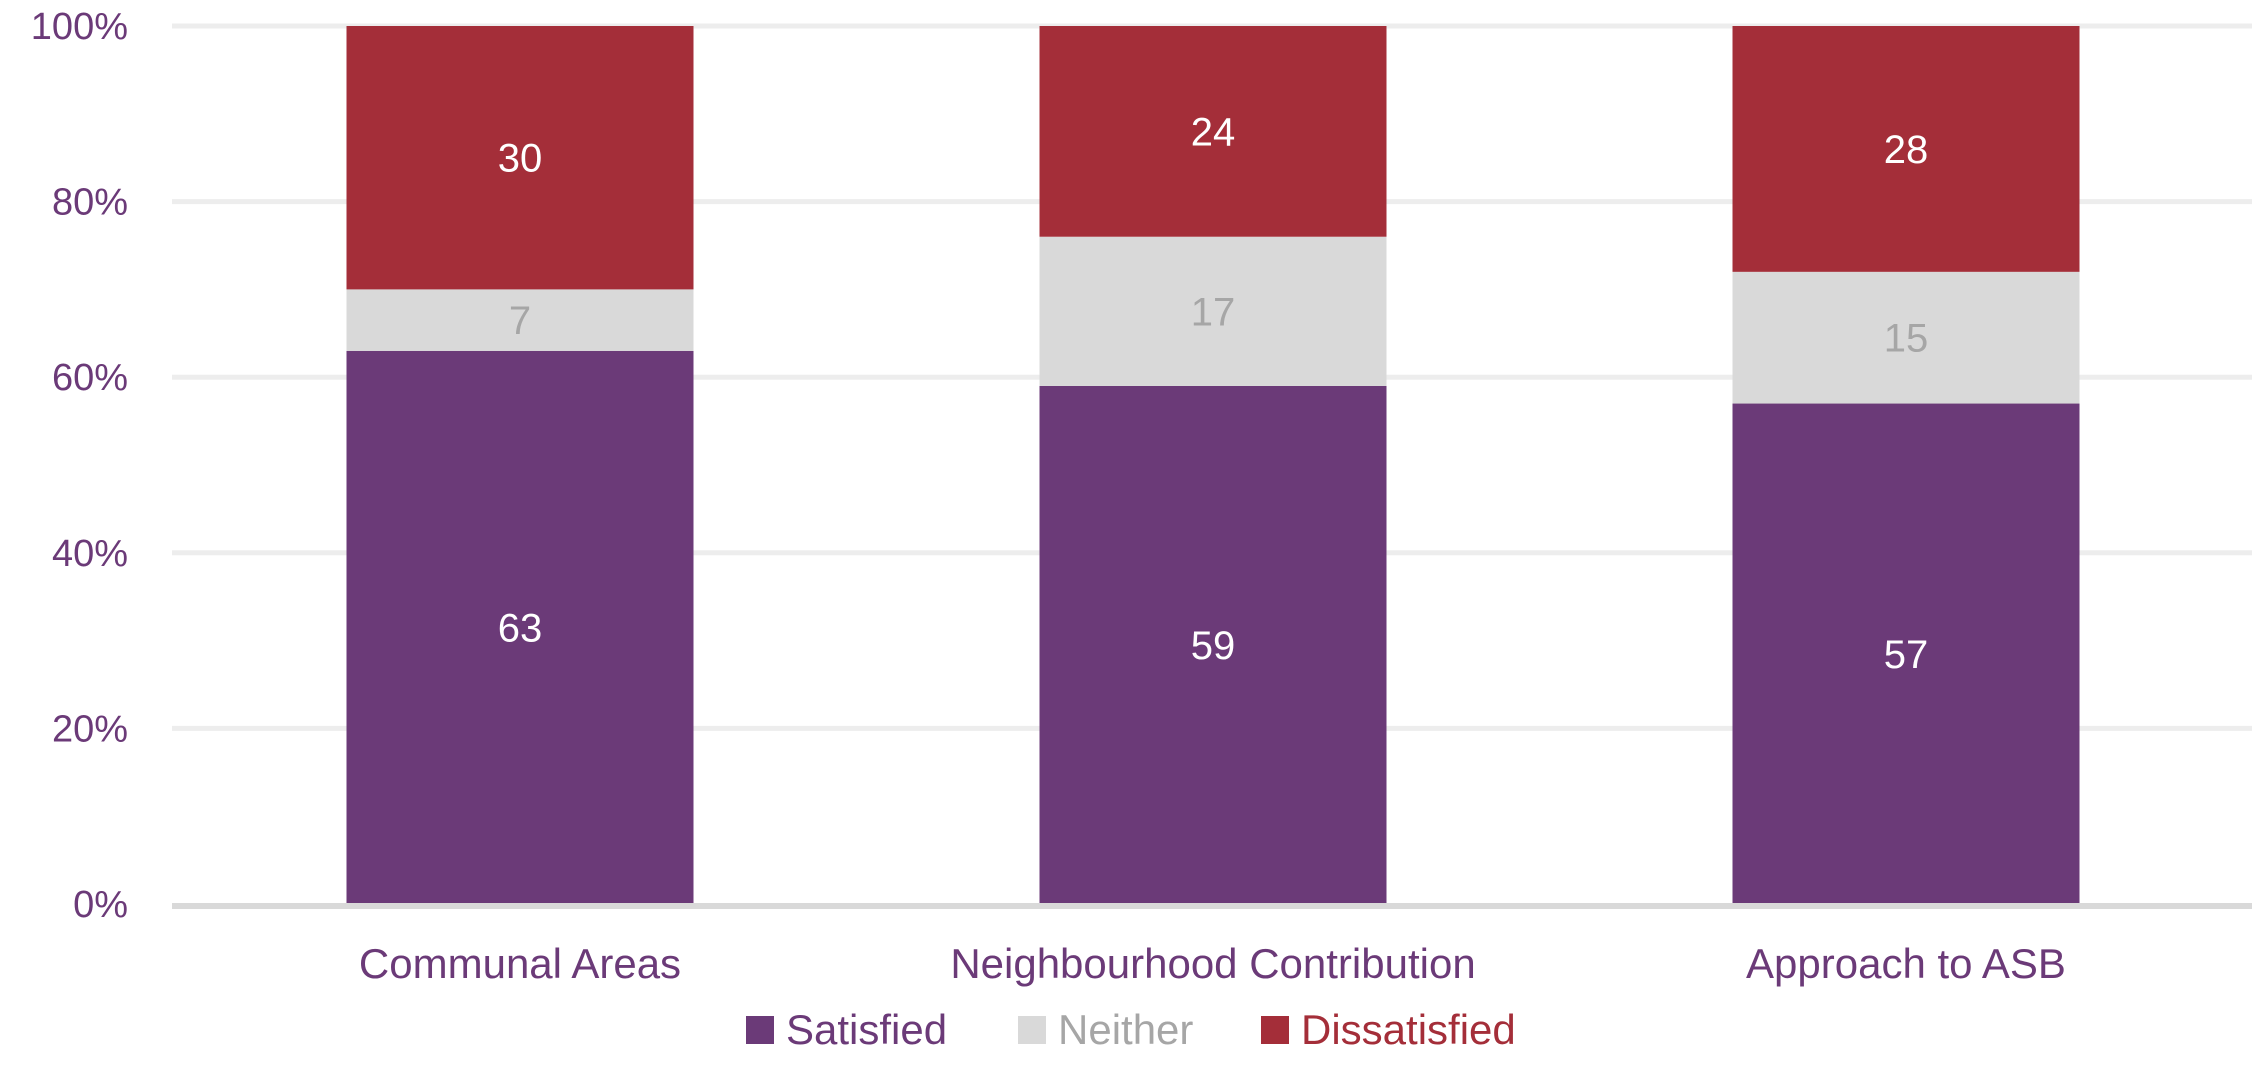 This screenshot has height=1067, width=2257. Describe the element at coordinates (1906, 963) in the screenshot. I see `x-tick-label: Approach to ASB` at that location.